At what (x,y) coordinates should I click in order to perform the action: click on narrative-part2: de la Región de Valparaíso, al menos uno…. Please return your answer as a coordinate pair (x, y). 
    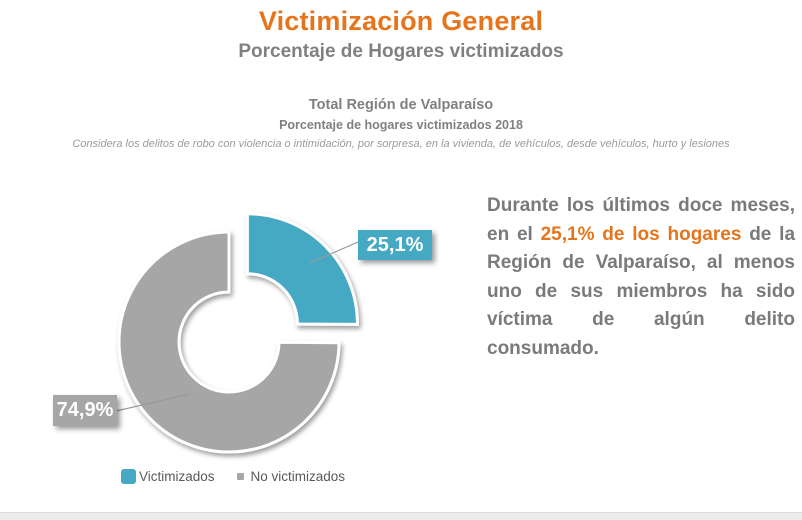
    Looking at the image, I should click on (641, 291).